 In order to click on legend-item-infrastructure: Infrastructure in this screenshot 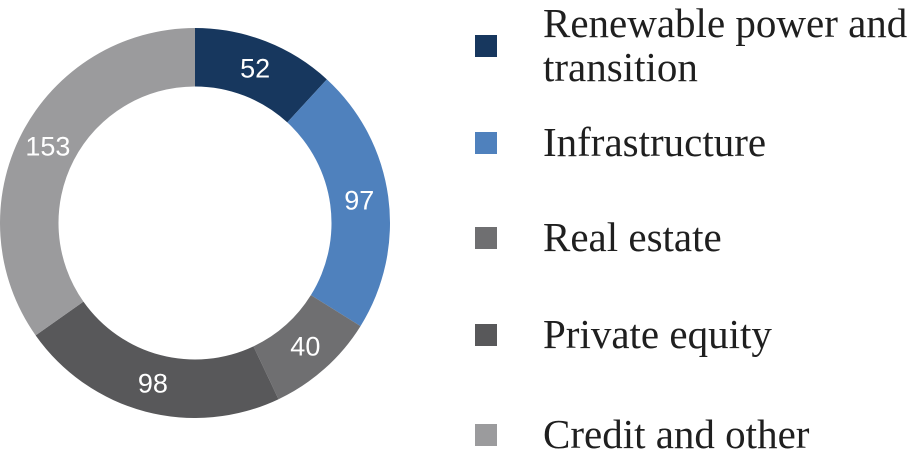, I will do `click(694, 143)`.